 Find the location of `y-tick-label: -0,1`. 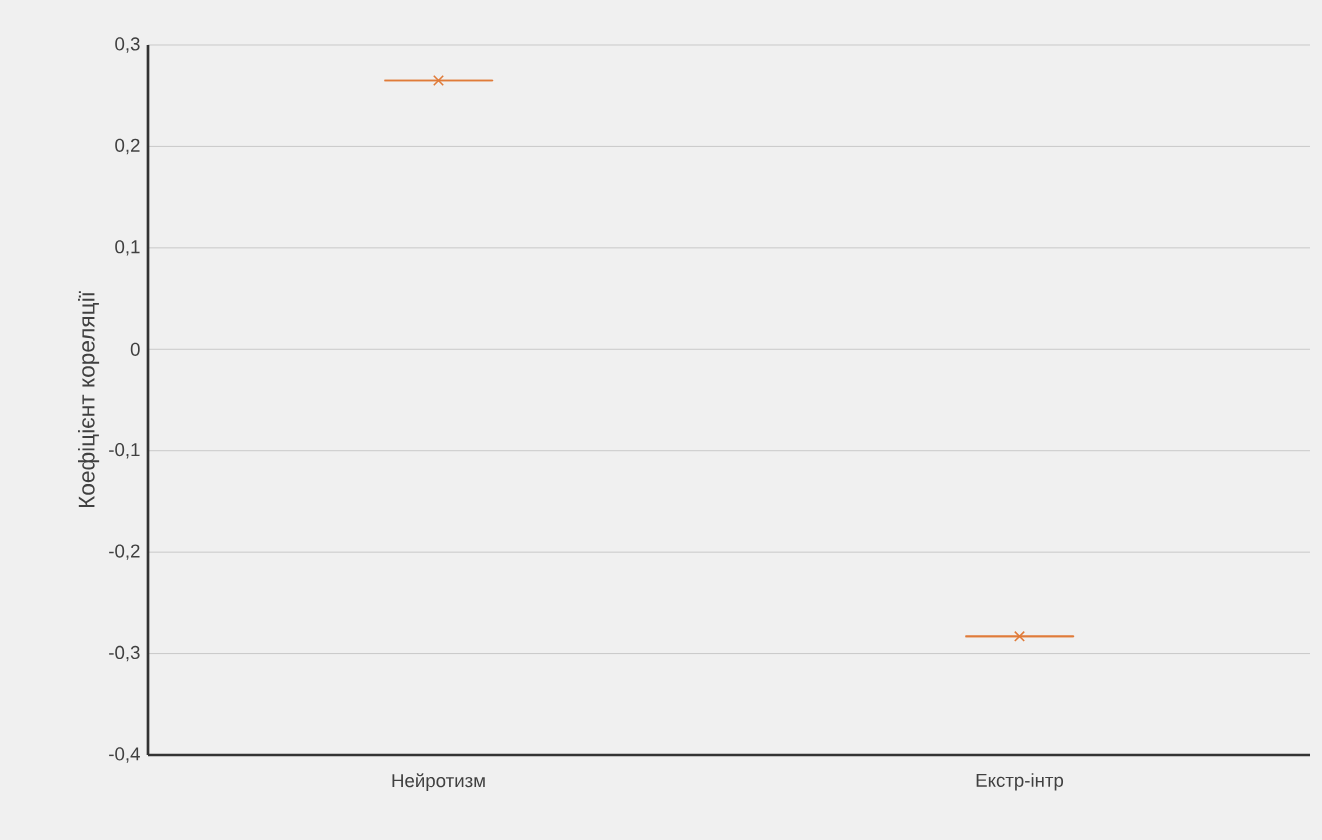

y-tick-label: -0,1 is located at coordinates (124, 450).